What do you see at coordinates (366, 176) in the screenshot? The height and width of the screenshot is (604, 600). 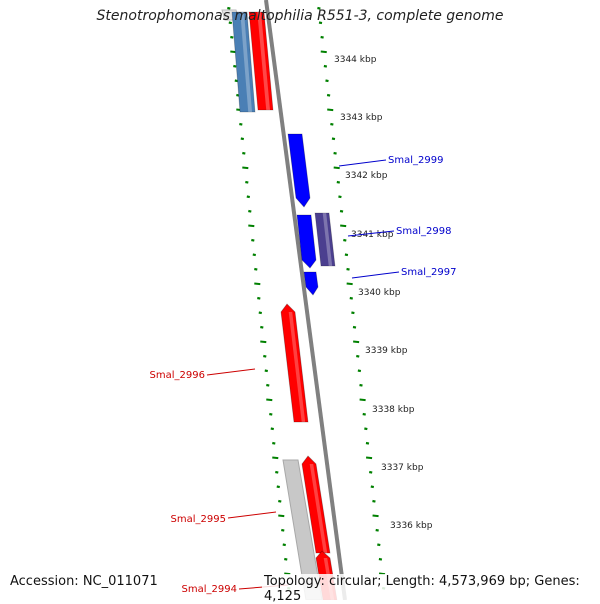 I see `scale-label: 3342 kbp` at bounding box center [366, 176].